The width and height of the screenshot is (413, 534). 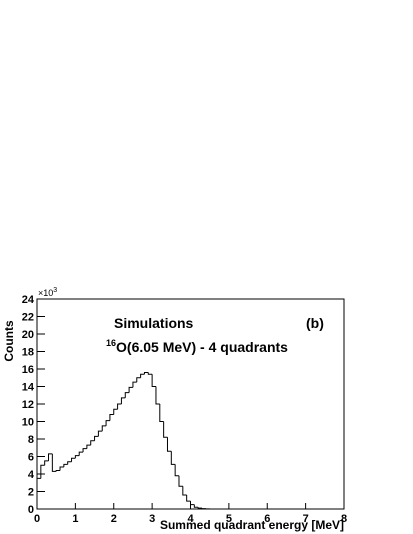 What do you see at coordinates (315, 323) in the screenshot?
I see `panel-label: (b)` at bounding box center [315, 323].